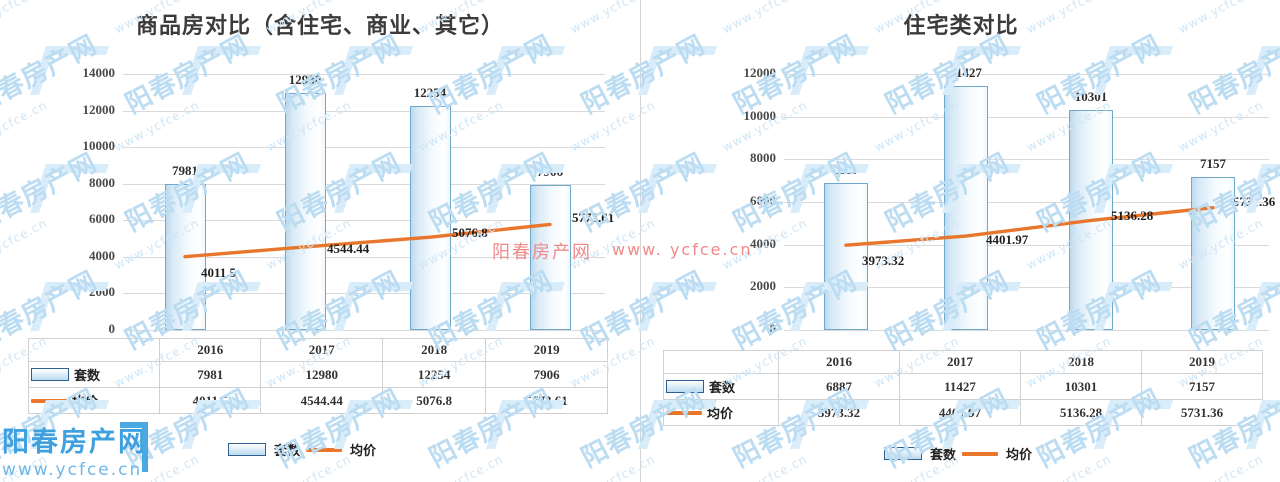  I want to click on line-value-label: 4544.44, so click(348, 248).